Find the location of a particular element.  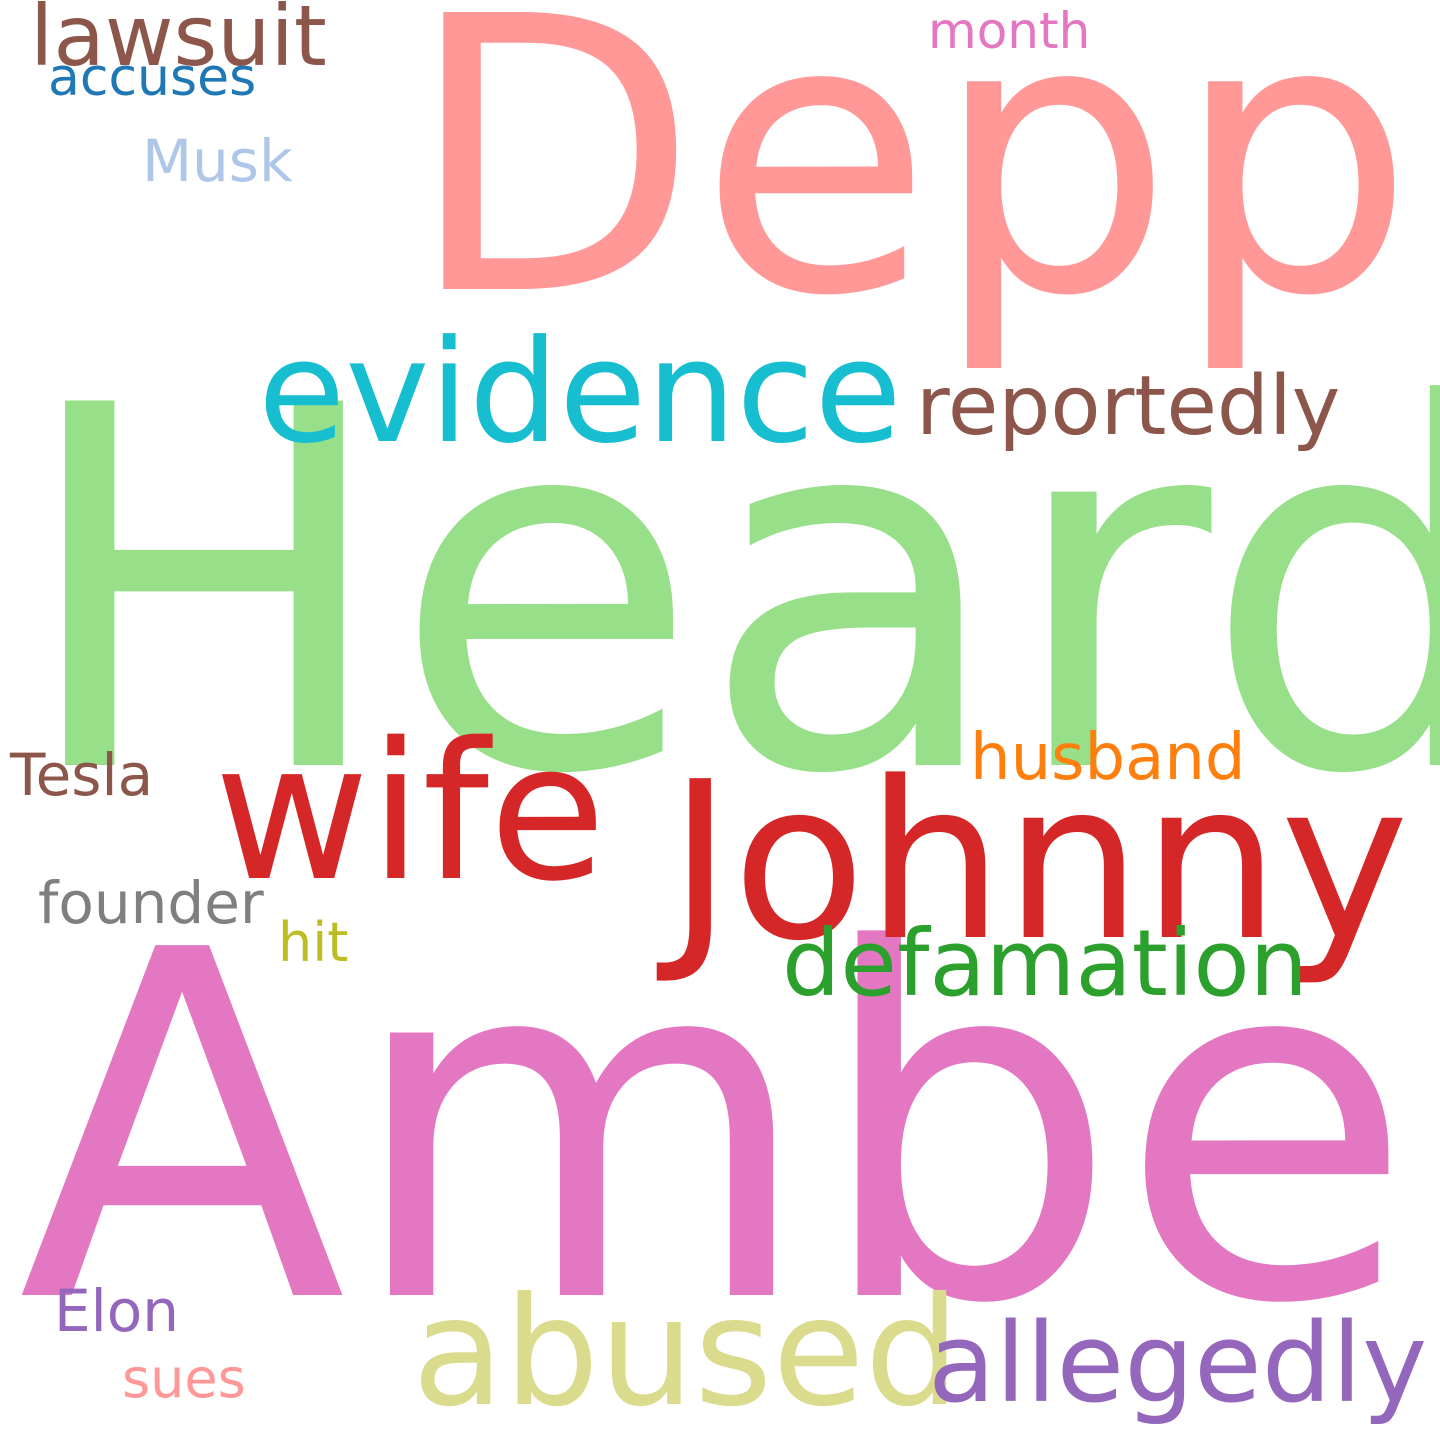

word-musk: Musk is located at coordinates (217, 161).